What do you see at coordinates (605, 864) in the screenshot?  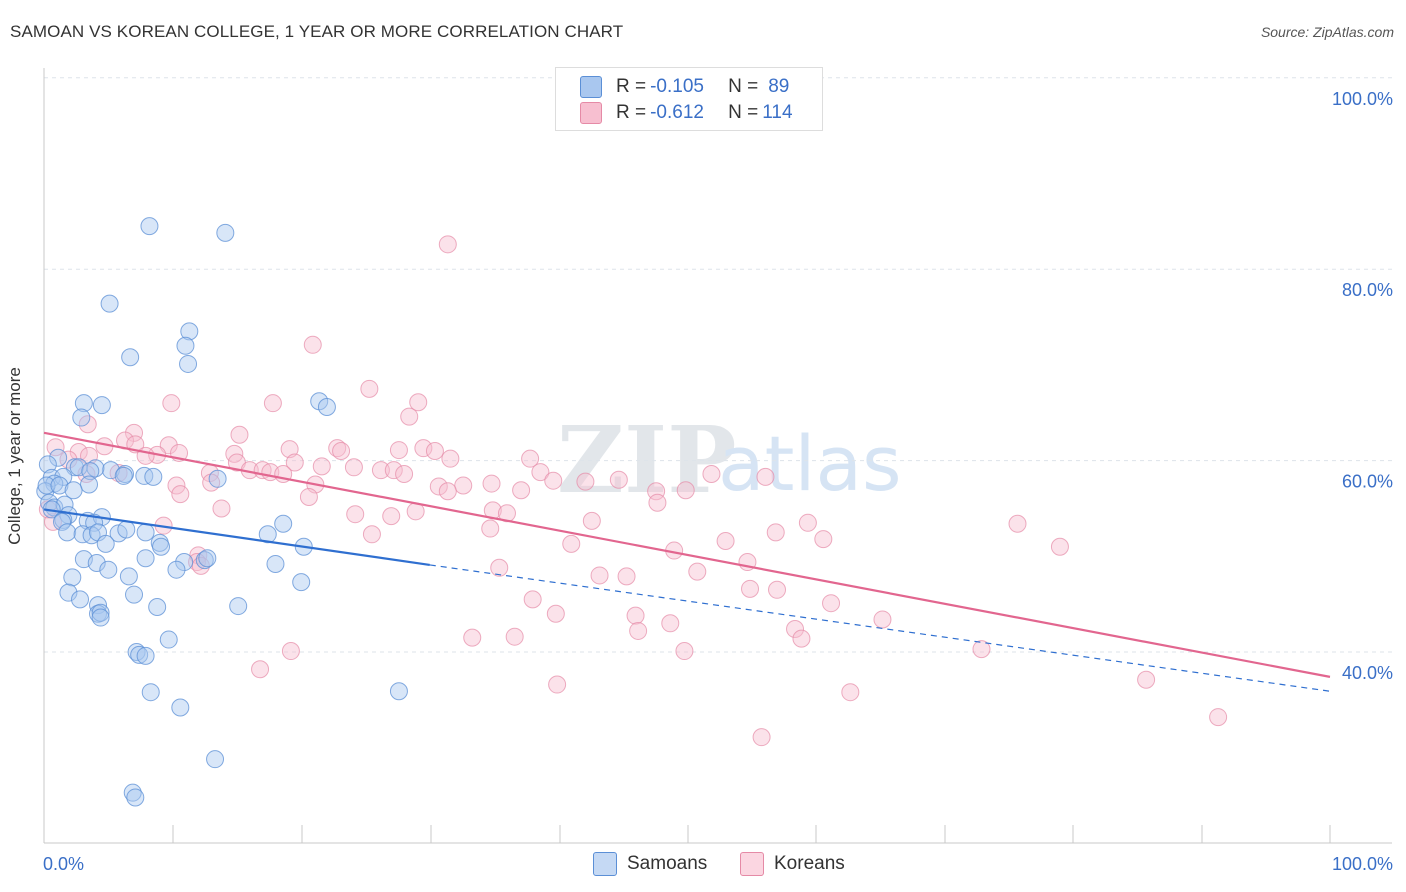 I see `samoans-swatch` at bounding box center [605, 864].